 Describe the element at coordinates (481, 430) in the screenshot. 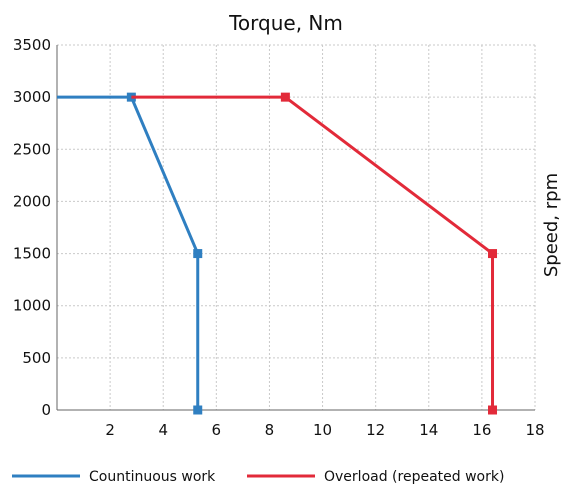

I see `x-tick-label: 16` at that location.